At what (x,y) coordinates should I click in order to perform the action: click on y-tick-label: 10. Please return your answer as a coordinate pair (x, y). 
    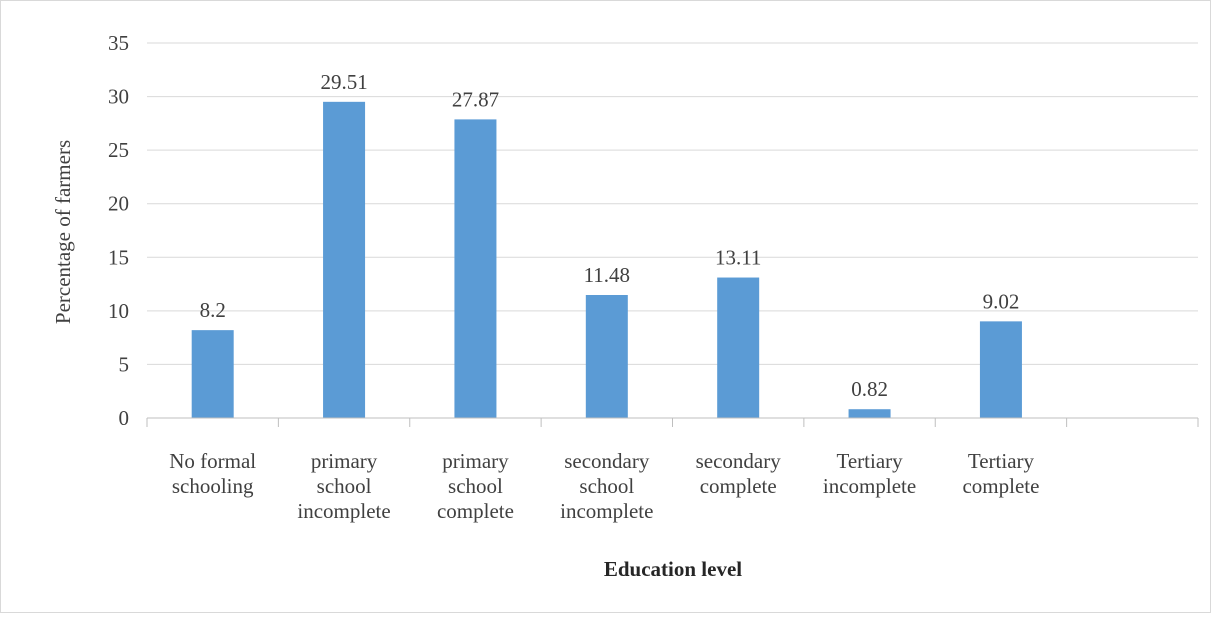
    Looking at the image, I should click on (118, 311).